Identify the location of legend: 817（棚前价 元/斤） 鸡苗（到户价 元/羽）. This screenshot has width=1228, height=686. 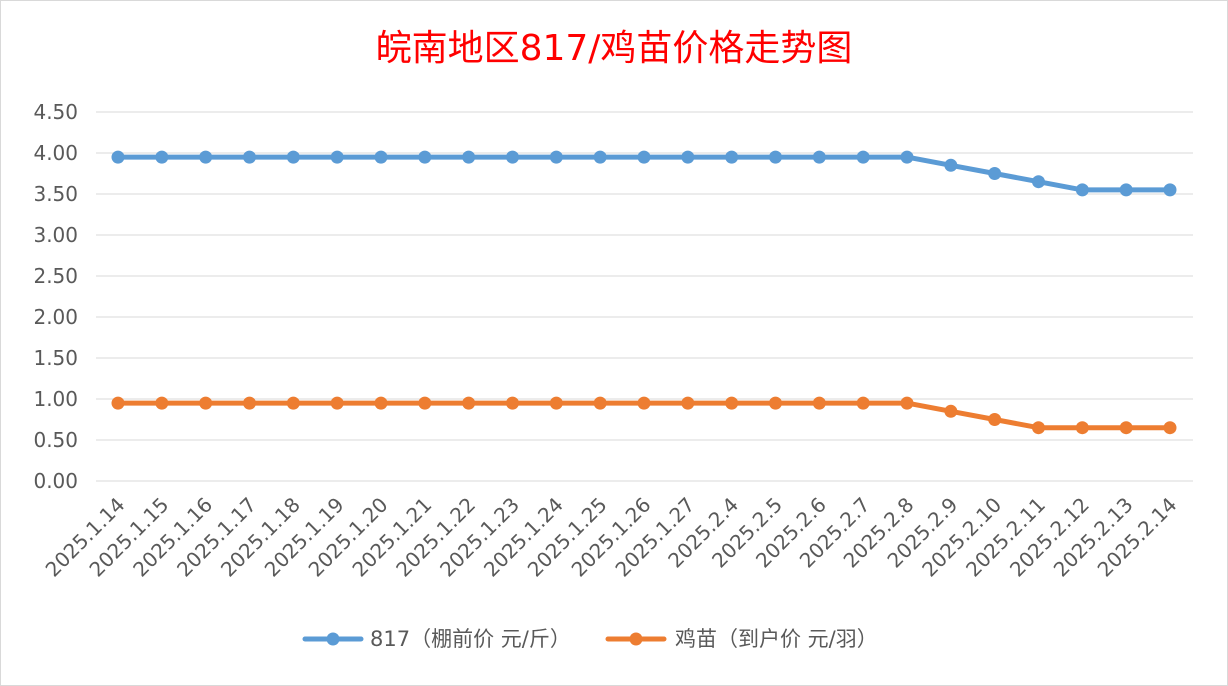
(590, 639).